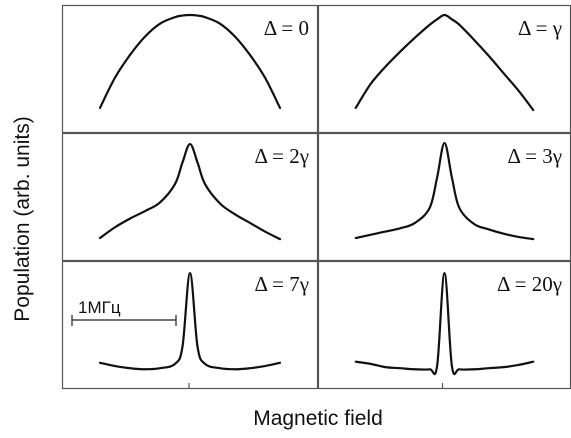  Describe the element at coordinates (124, 312) in the screenshot. I see `scale-bar: 1МГц` at that location.